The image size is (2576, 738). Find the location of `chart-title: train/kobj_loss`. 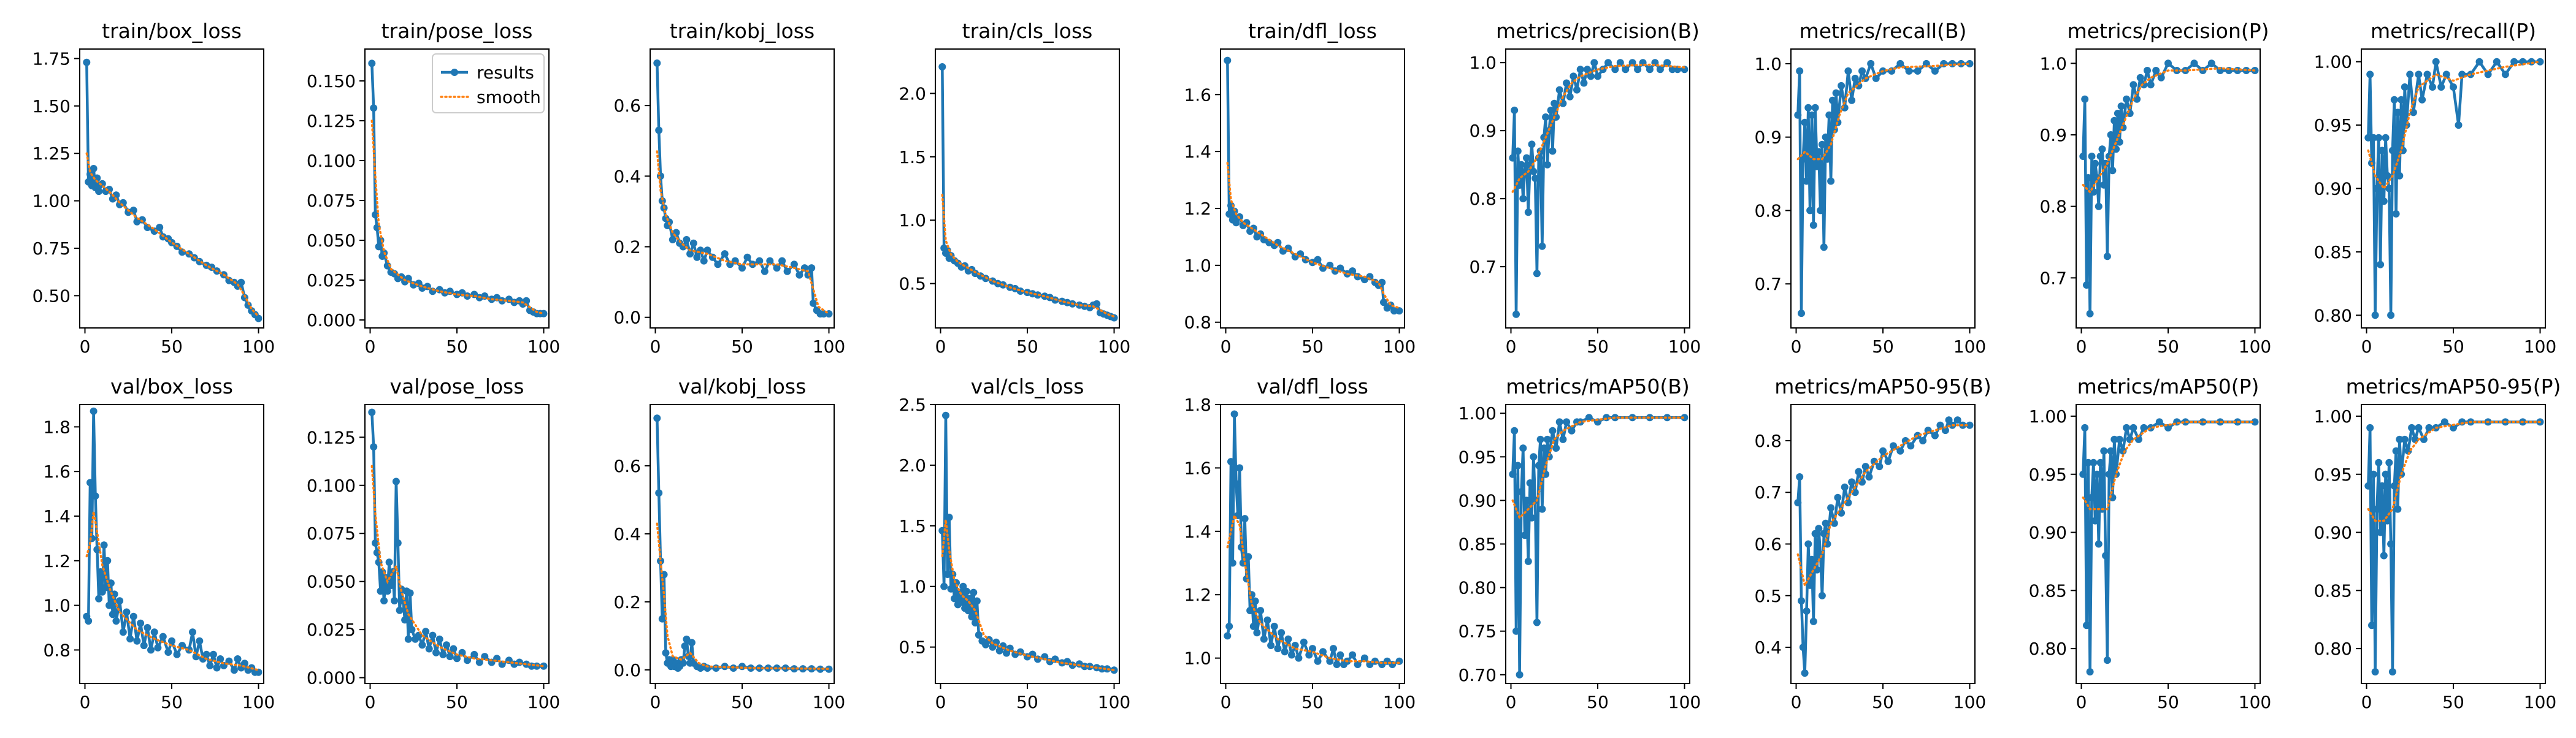

chart-title: train/kobj_loss is located at coordinates (742, 31).